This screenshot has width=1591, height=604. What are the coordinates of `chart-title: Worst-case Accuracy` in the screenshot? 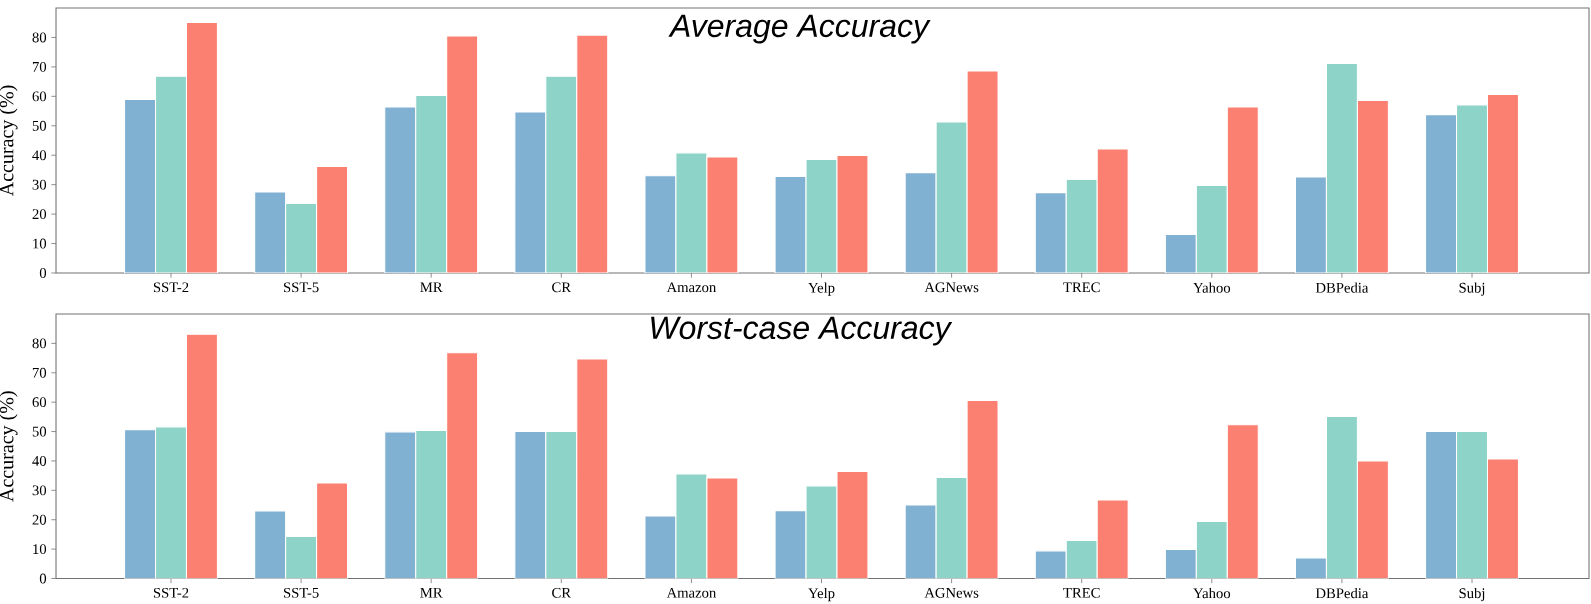 It's located at (802, 331).